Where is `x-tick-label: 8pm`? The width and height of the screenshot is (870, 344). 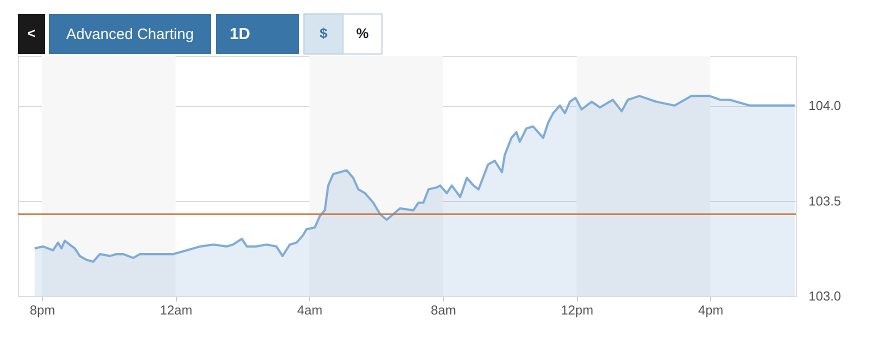 x-tick-label: 8pm is located at coordinates (43, 310).